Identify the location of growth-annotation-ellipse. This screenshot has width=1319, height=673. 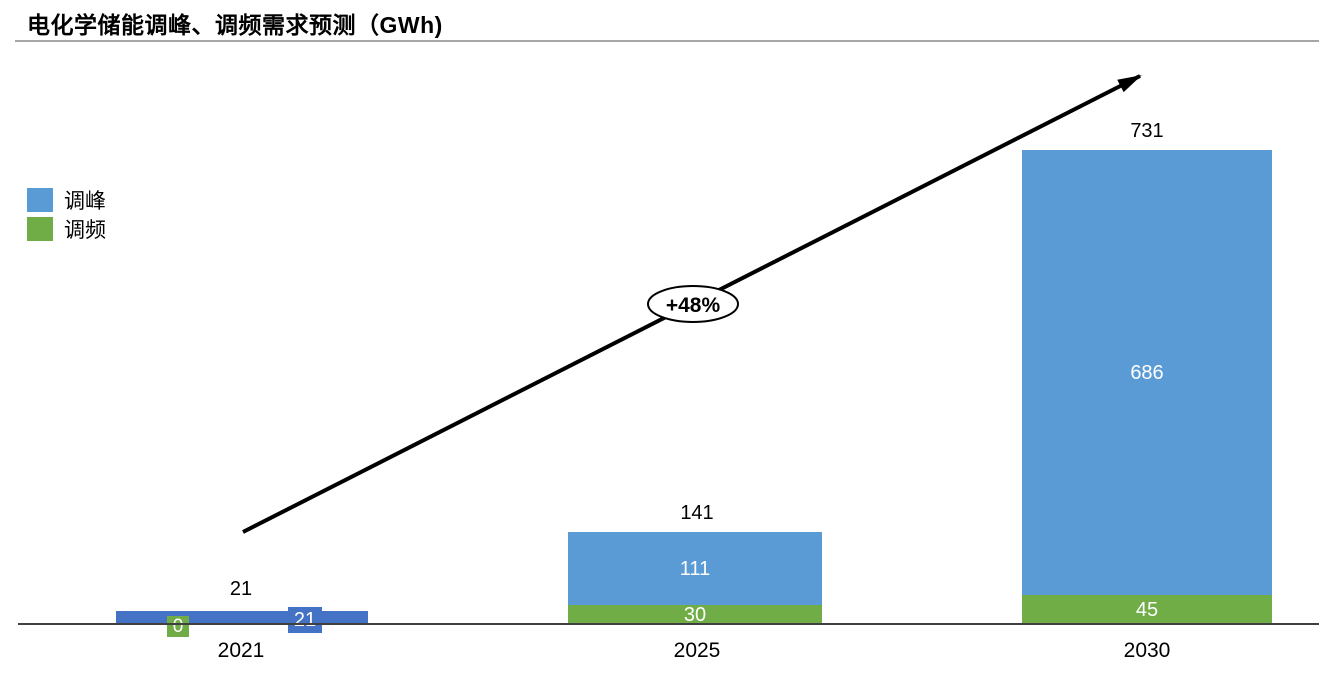
(693, 304).